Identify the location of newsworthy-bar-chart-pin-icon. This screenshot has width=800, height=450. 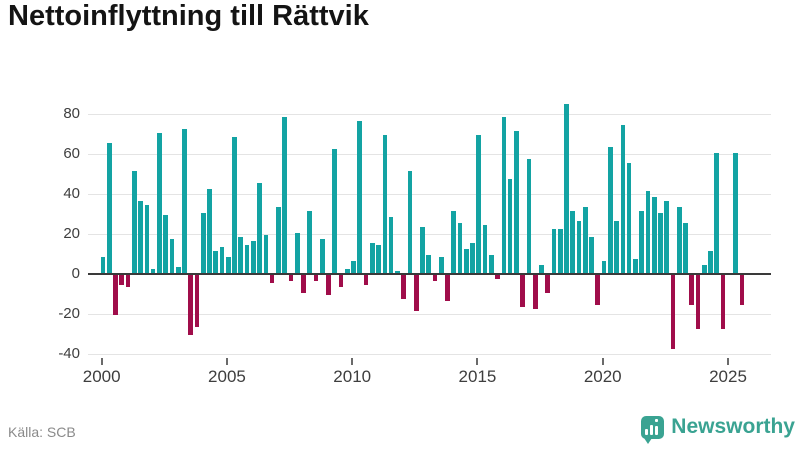
(653, 429).